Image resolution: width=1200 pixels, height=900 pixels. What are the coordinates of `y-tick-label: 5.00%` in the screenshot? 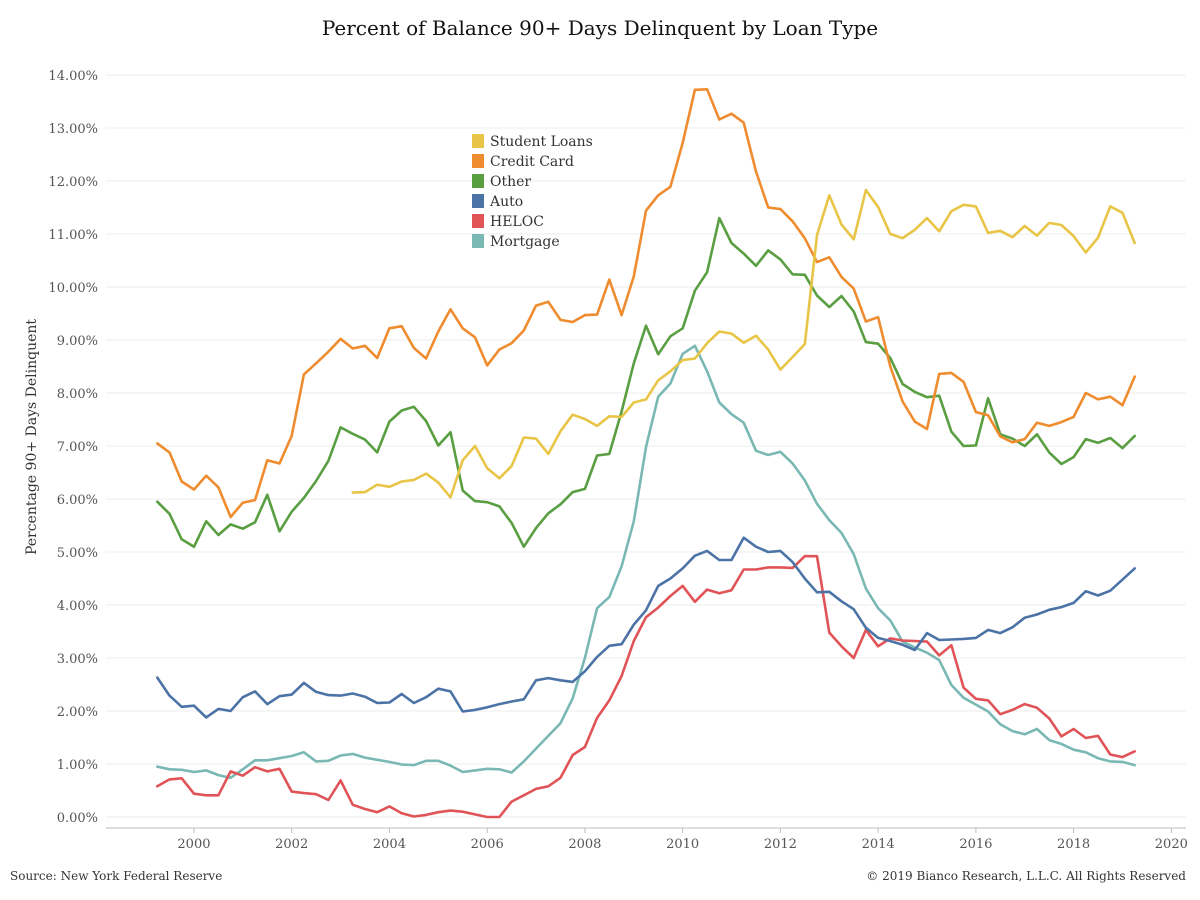 It's located at (77, 553).